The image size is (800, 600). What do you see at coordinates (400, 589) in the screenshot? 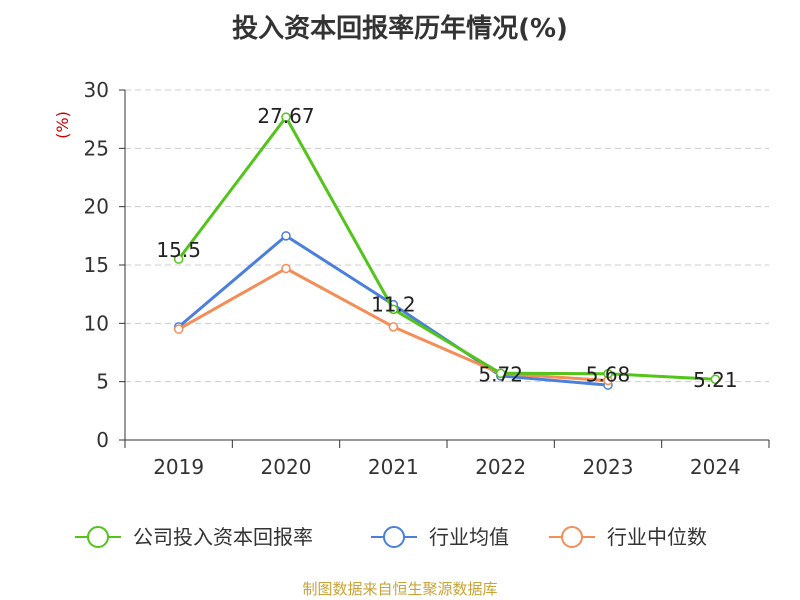
I see `data-source-note: 制图数据来自恒生聚源数据库` at bounding box center [400, 589].